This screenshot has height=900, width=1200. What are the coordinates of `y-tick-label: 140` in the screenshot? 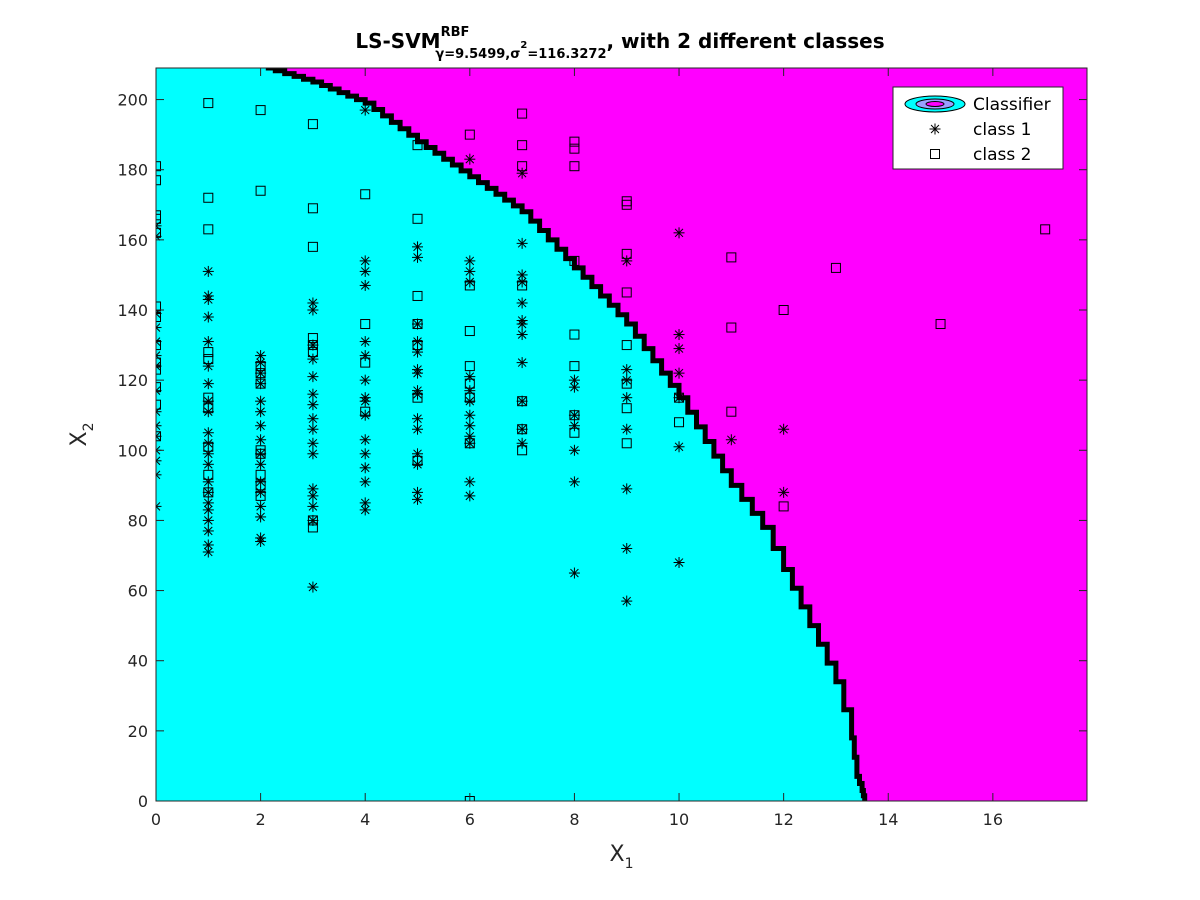 It's located at (132, 310).